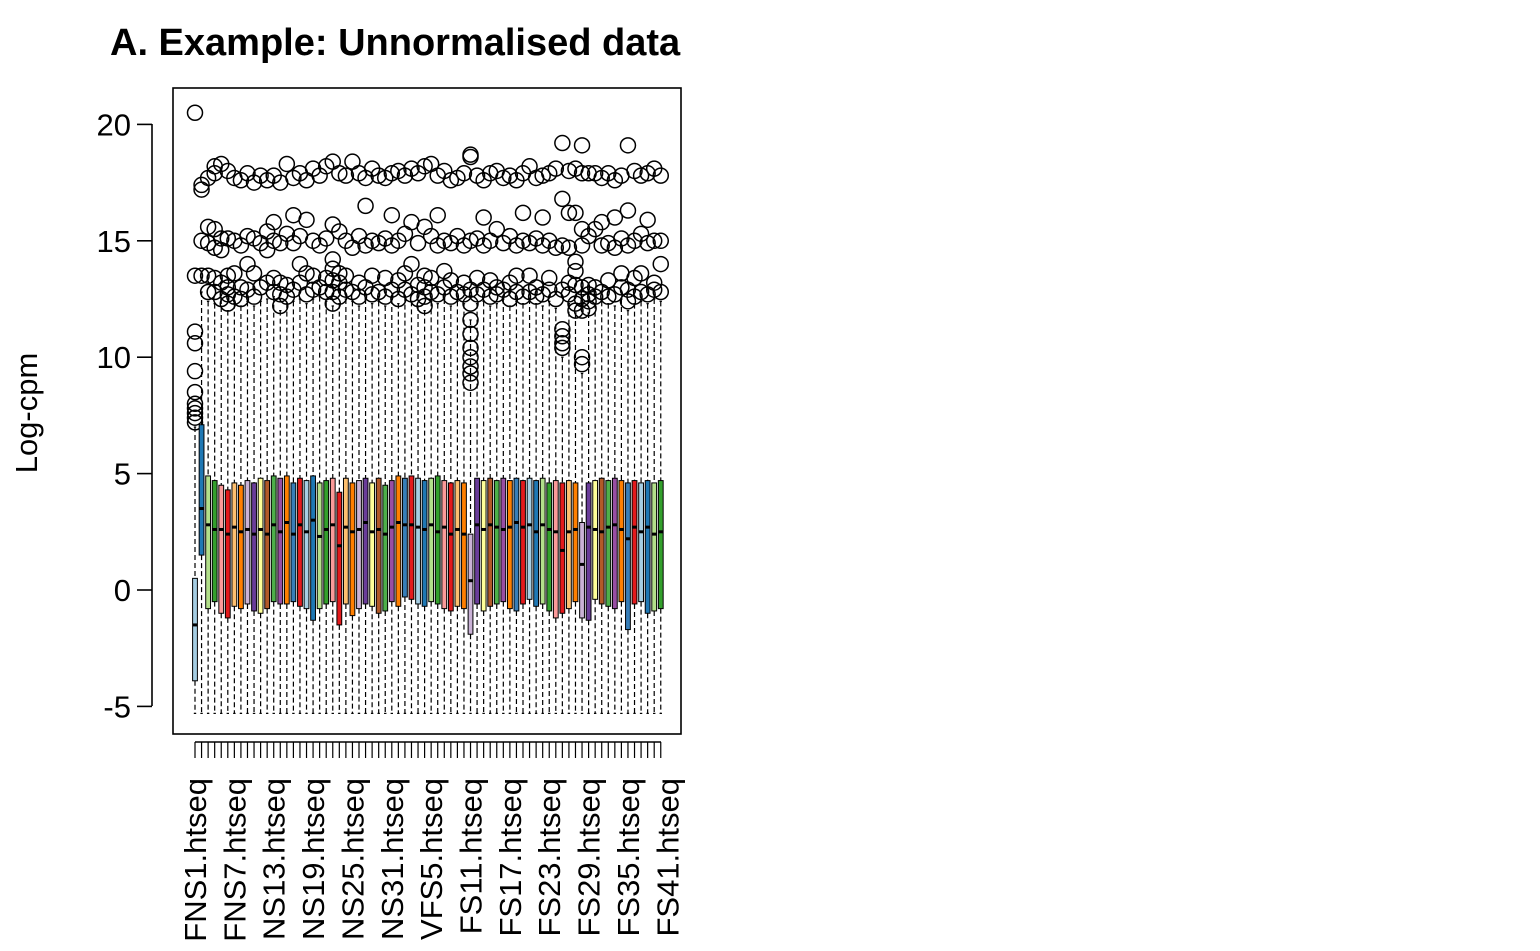  Describe the element at coordinates (117, 706) in the screenshot. I see `y-tick-label: -5` at that location.